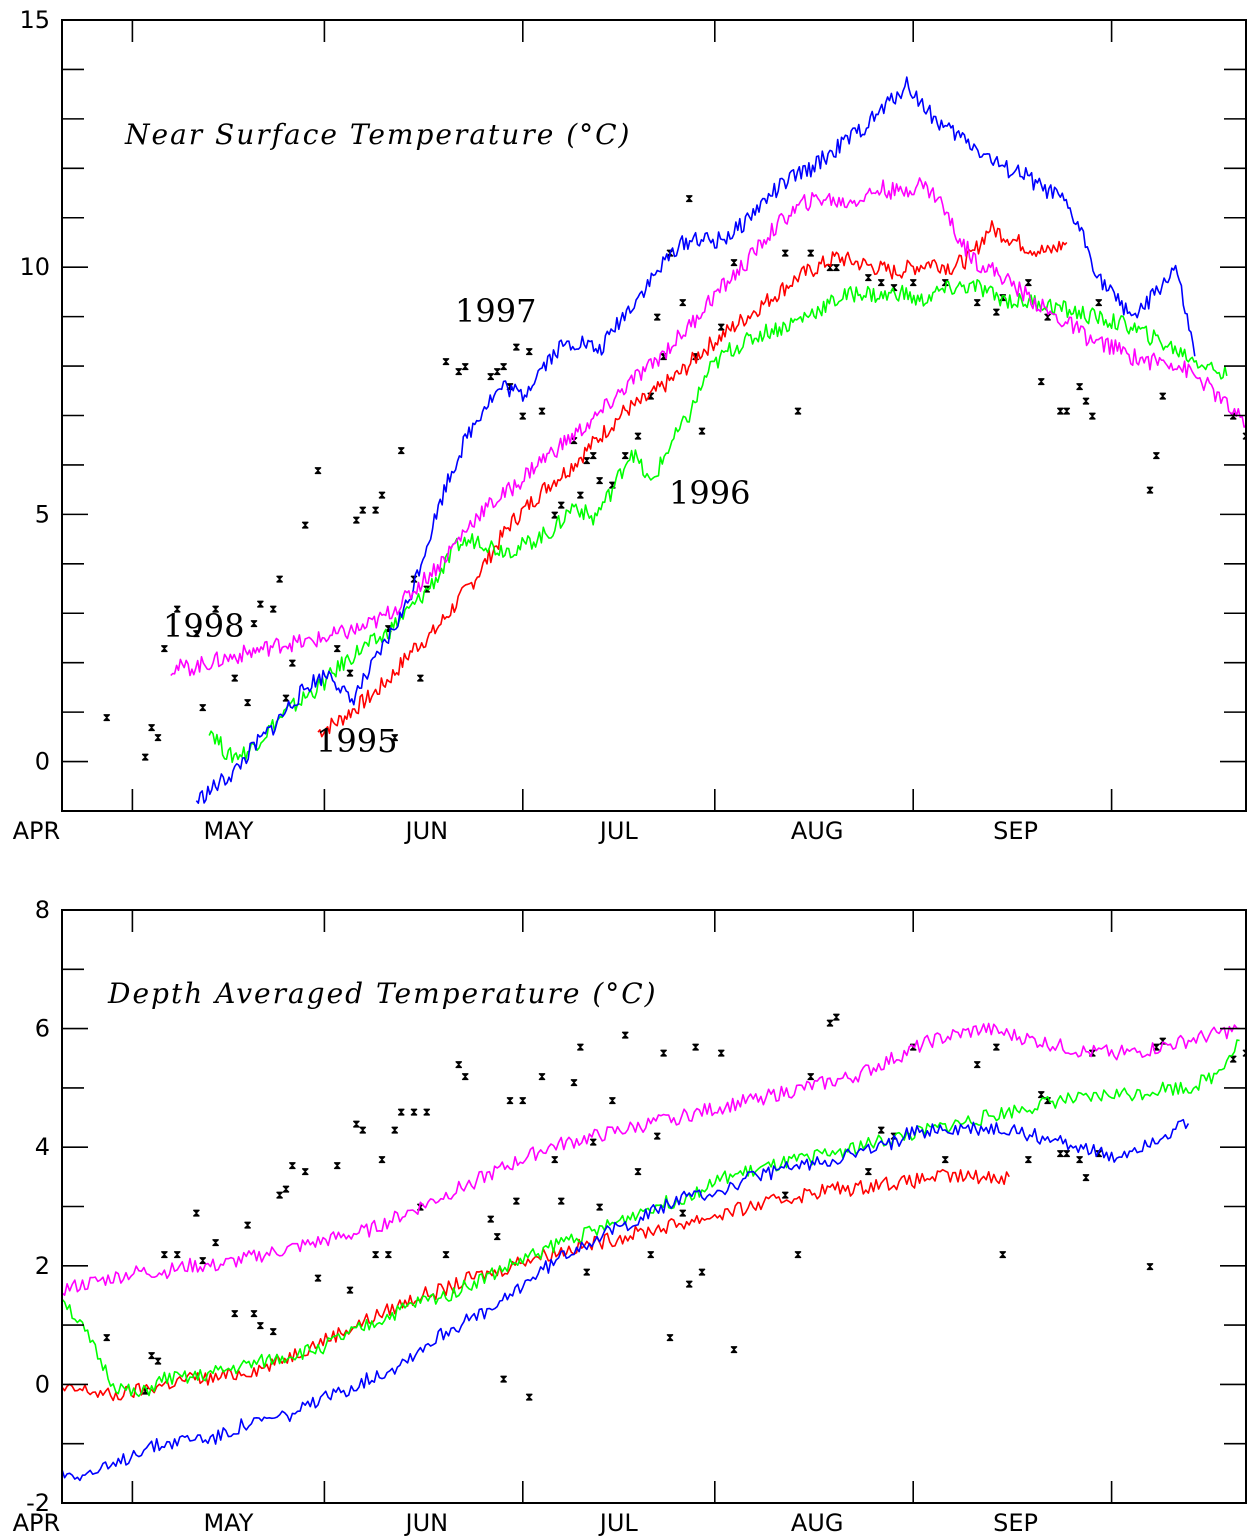 The width and height of the screenshot is (1247, 1538). What do you see at coordinates (495, 311) in the screenshot?
I see `series-label-1997: 1997` at bounding box center [495, 311].